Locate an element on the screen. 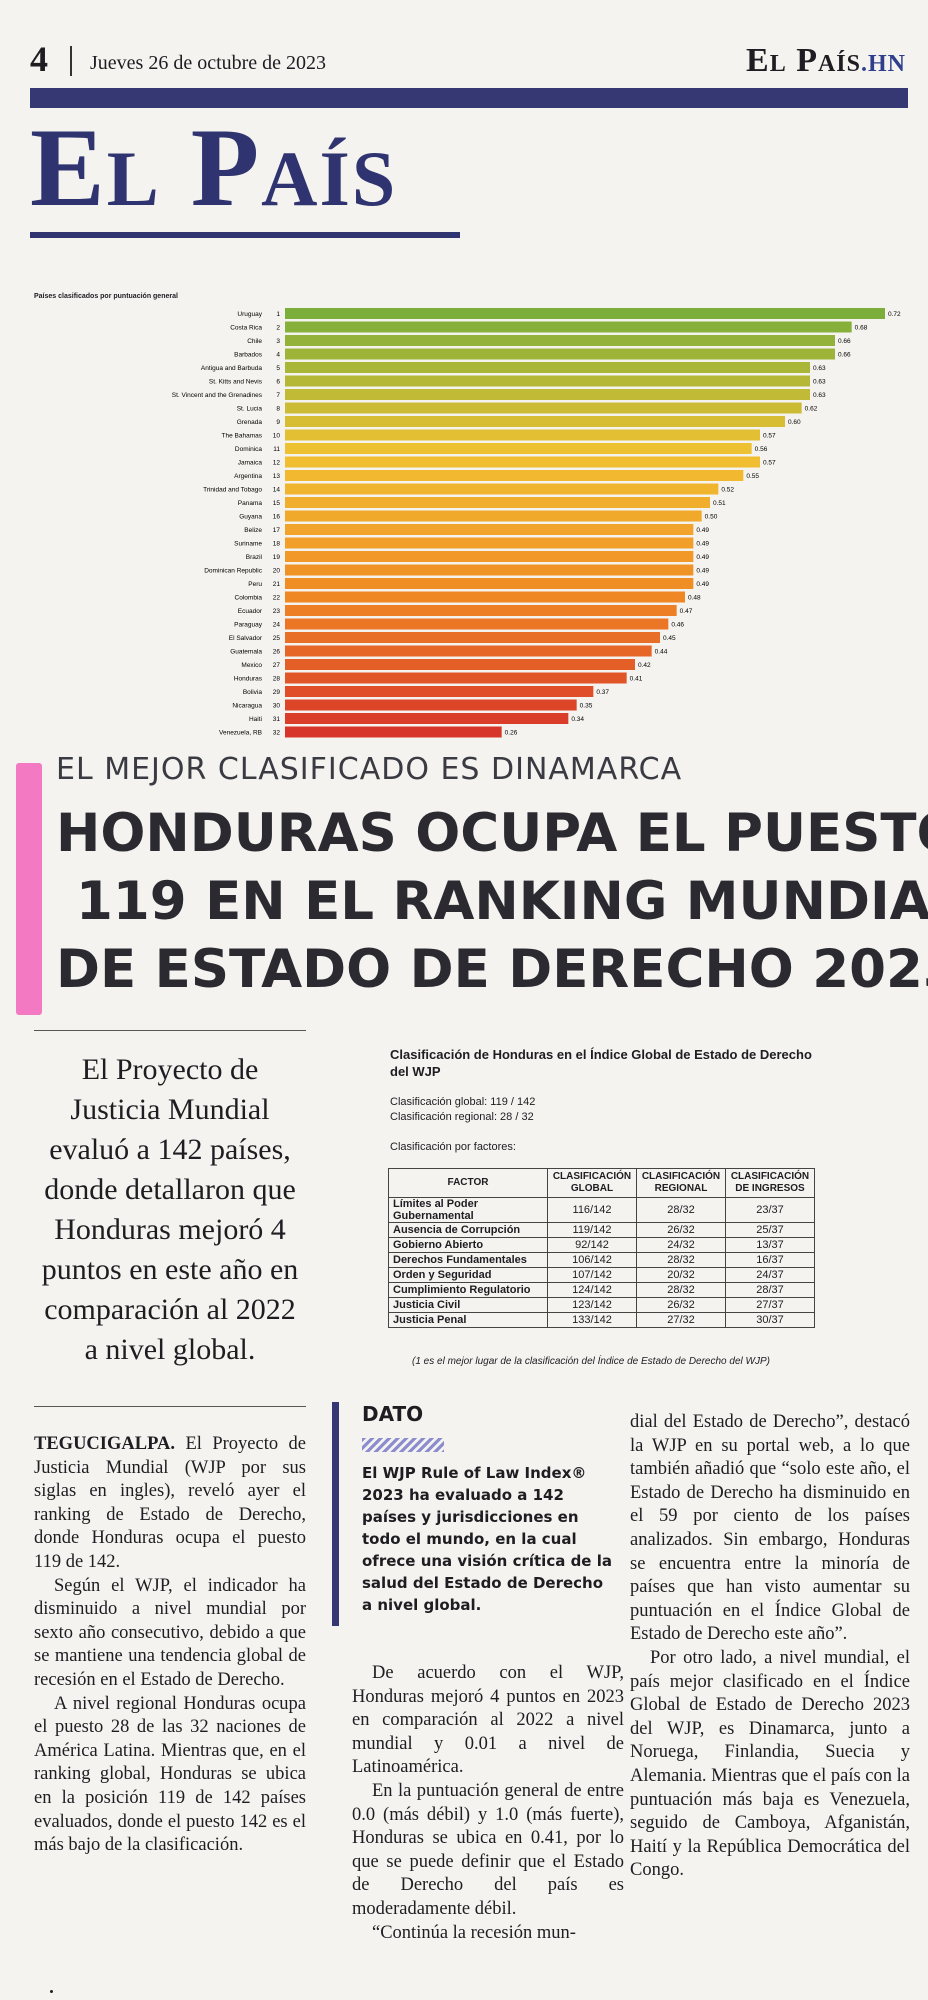 The width and height of the screenshot is (928, 2000). country-label: The Bahamas is located at coordinates (242, 436).